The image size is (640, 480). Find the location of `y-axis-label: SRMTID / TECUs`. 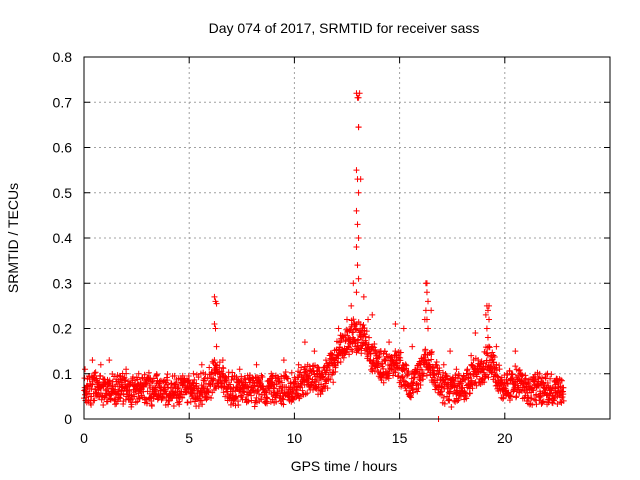

y-axis-label: SRMTID / TECUs is located at coordinates (13, 238).